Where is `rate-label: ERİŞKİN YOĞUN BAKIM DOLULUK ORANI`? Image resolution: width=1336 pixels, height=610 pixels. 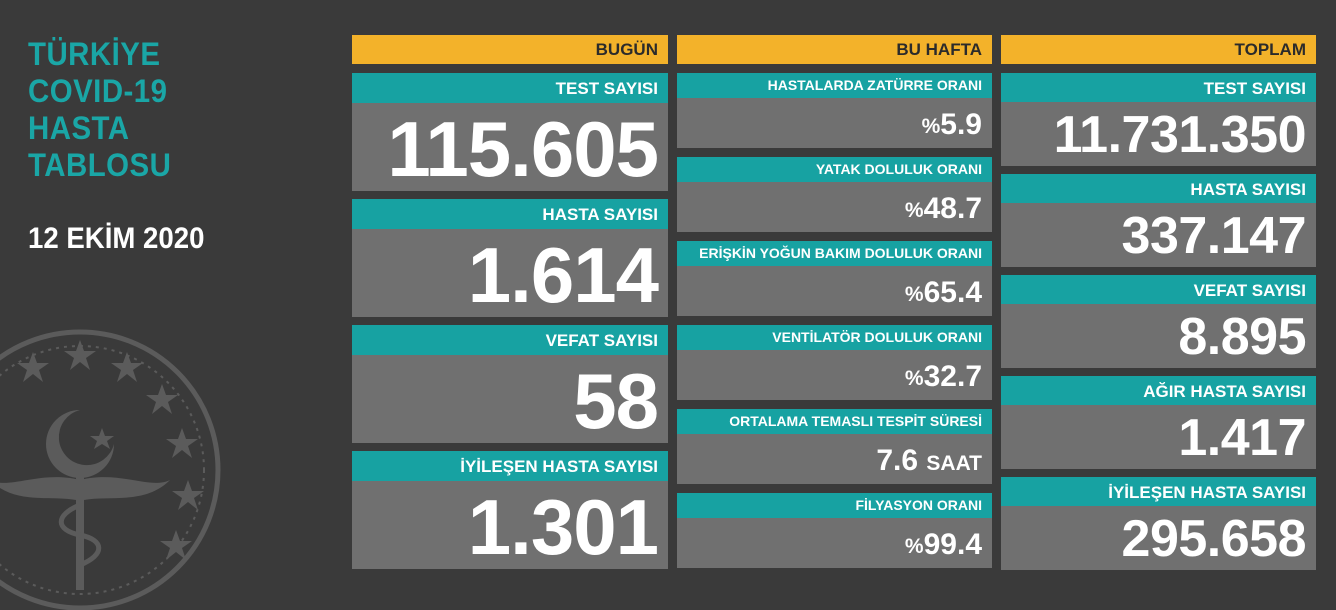
rate-label: ERİŞKİN YOĞUN BAKIM DOLULUK ORANI is located at coordinates (834, 253).